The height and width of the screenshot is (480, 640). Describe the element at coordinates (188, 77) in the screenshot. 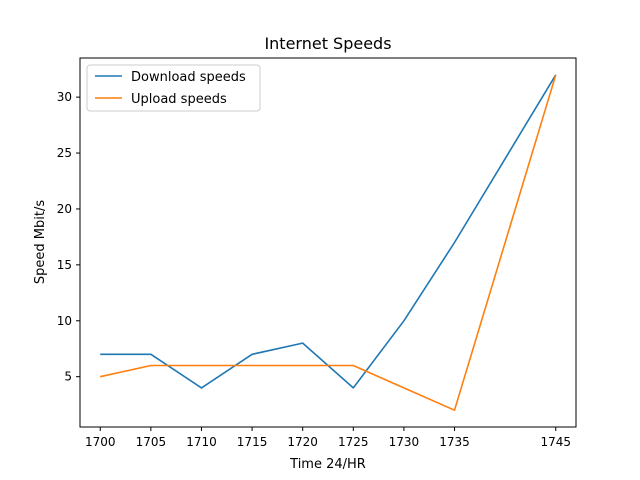

I see `legend-label: Download speeds` at that location.